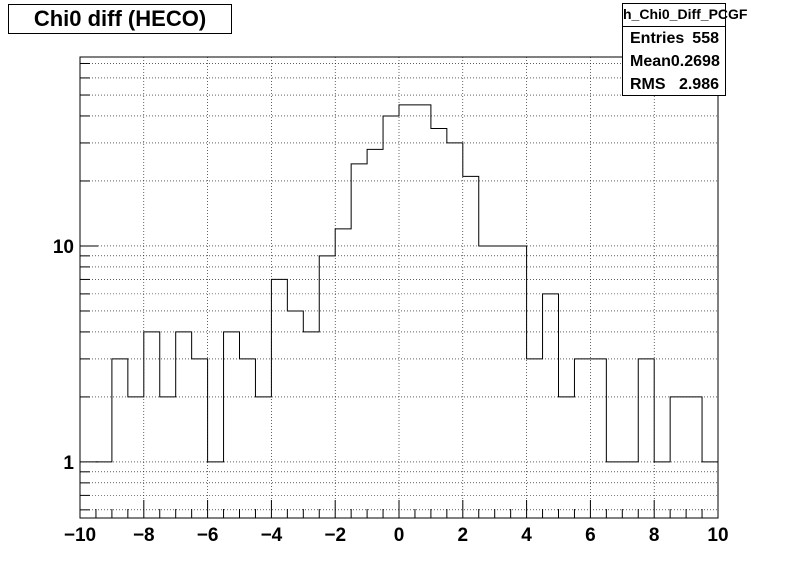 The height and width of the screenshot is (576, 798). I want to click on x-tick-label: 4, so click(526, 535).